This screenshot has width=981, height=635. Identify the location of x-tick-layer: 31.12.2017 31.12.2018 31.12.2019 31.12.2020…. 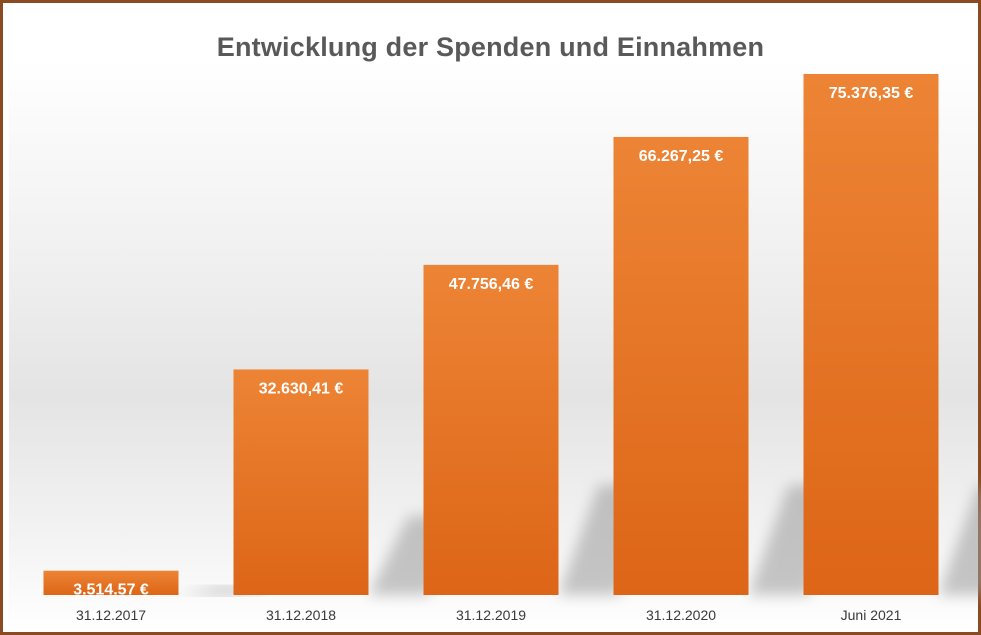
(489, 615).